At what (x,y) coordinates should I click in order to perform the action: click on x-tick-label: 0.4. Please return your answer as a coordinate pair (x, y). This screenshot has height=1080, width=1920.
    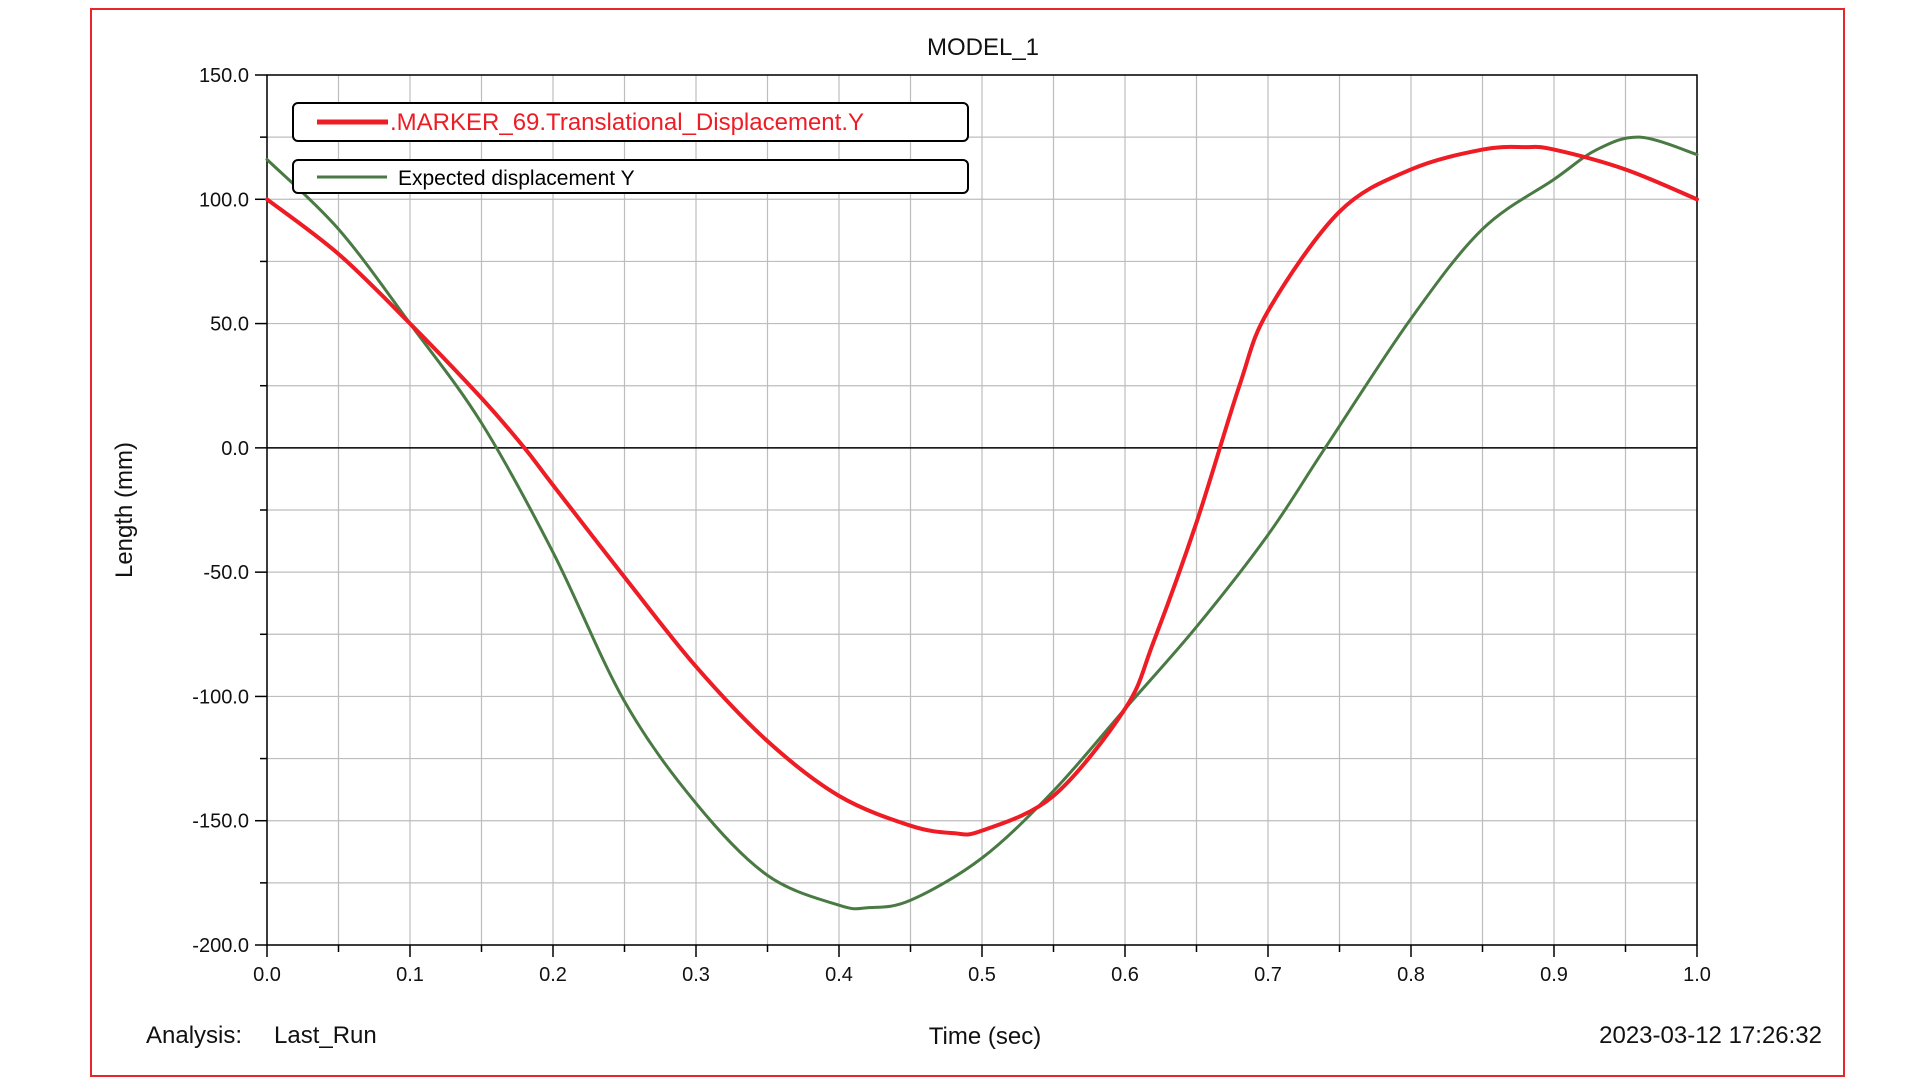
    Looking at the image, I should click on (839, 975).